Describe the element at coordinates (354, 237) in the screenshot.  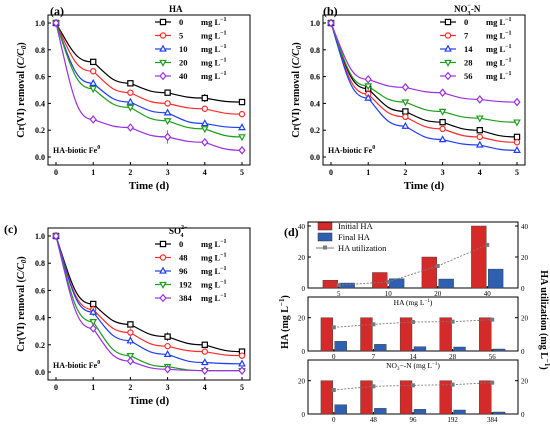
I see `legend-label: Final HA` at that location.